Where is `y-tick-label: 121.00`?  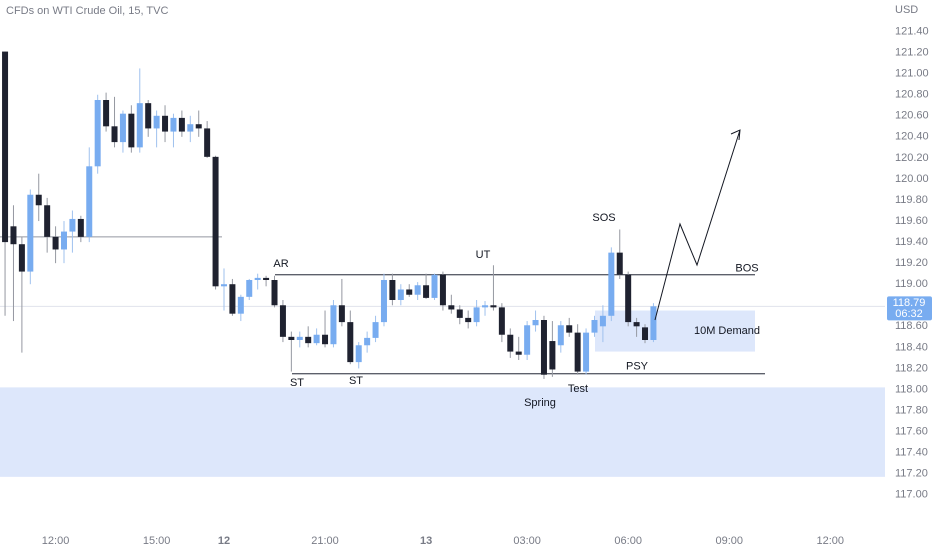
y-tick-label: 121.00 is located at coordinates (912, 74).